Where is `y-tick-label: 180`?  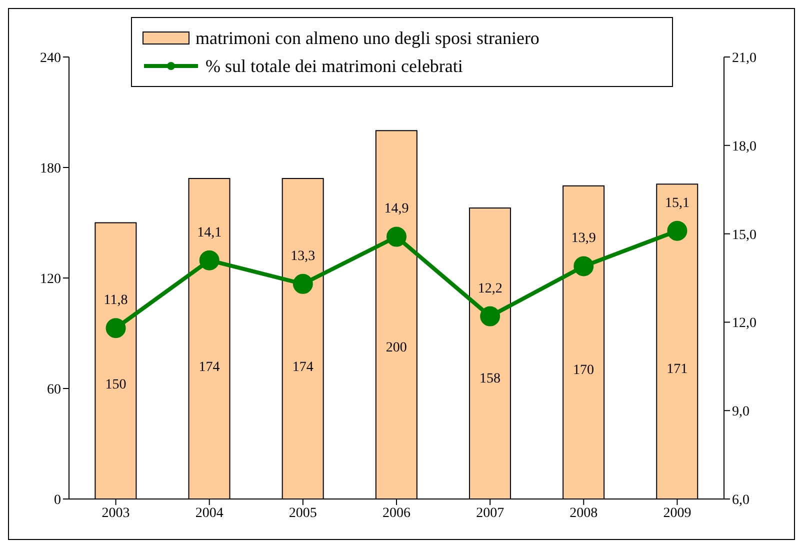 y-tick-label: 180 is located at coordinates (50, 168).